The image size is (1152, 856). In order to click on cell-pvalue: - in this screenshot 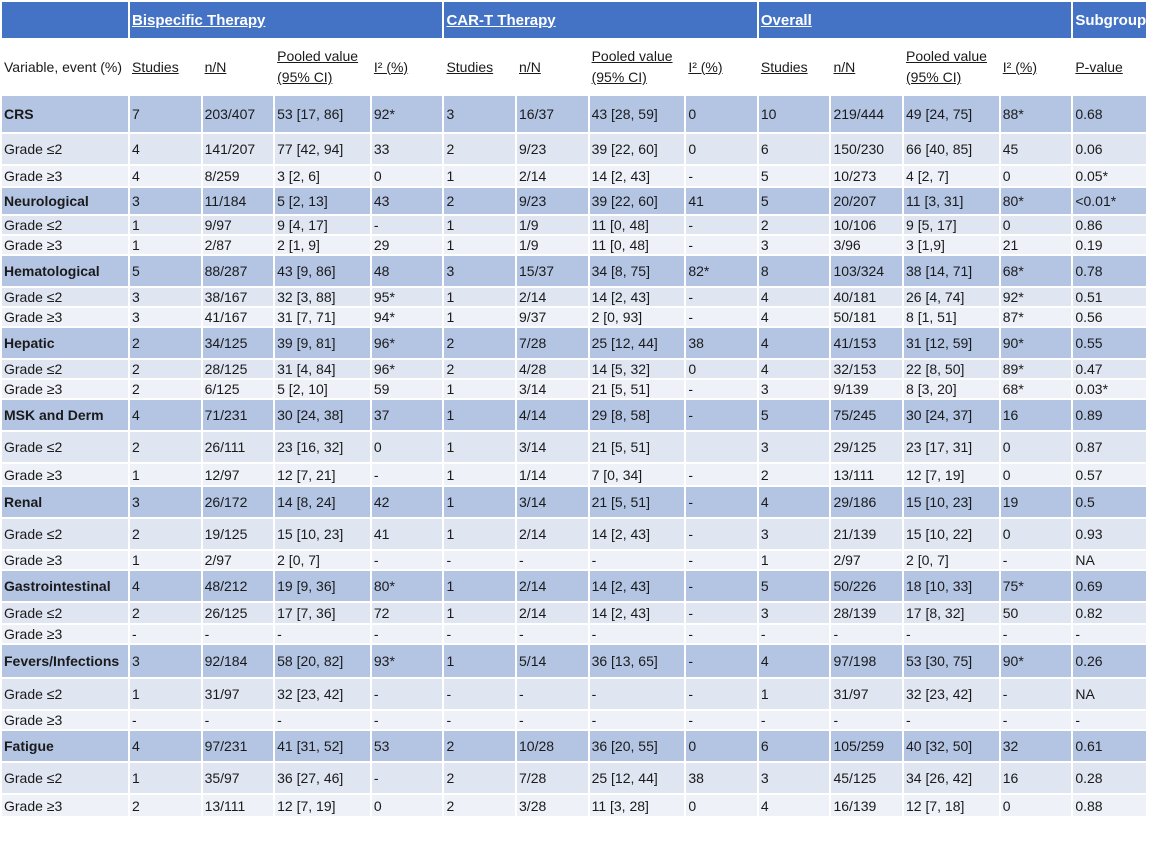, I will do `click(1109, 720)`.